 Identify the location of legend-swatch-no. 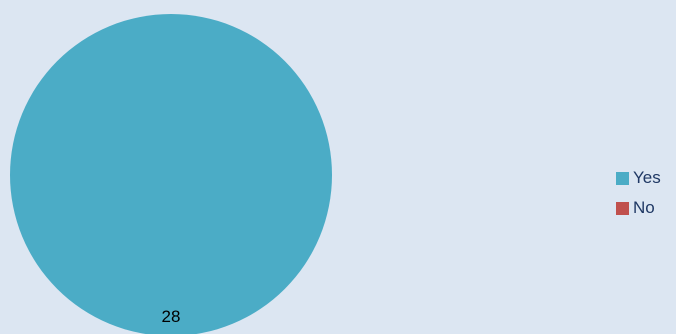
(622, 208).